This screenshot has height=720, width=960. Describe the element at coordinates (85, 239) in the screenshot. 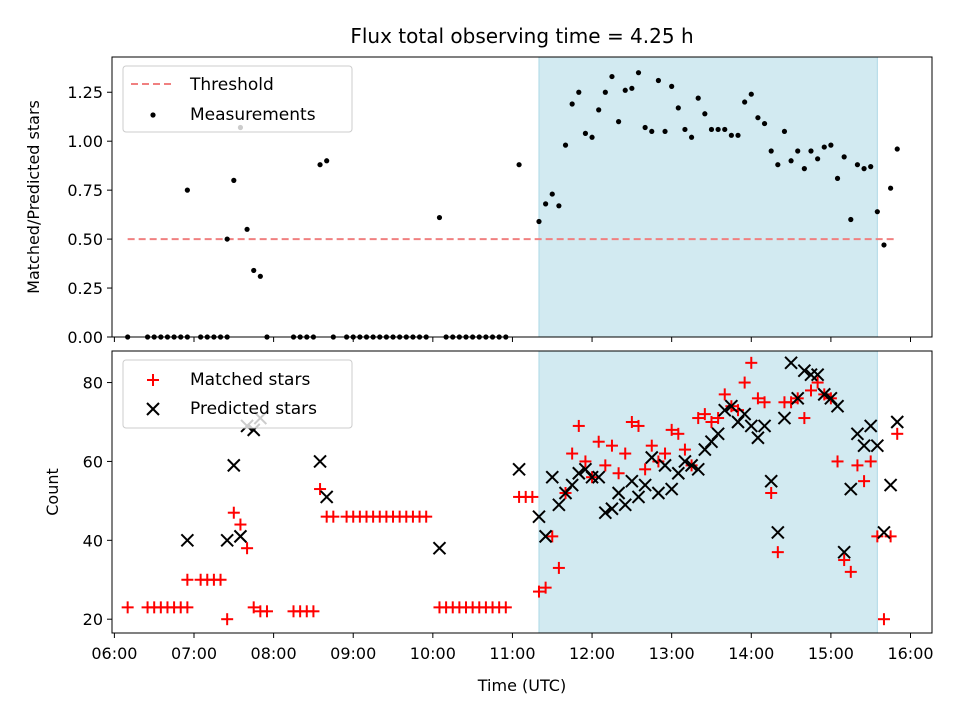

I see `top-y-tick-label: 0.50` at that location.